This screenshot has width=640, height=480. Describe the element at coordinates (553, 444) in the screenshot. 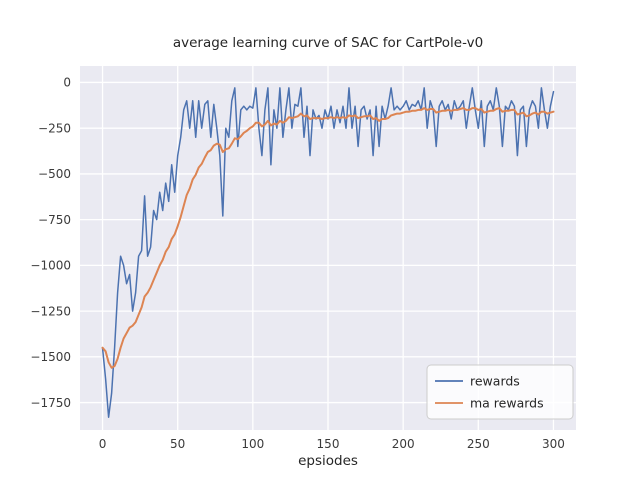

I see `x-tick-label: 300` at that location.